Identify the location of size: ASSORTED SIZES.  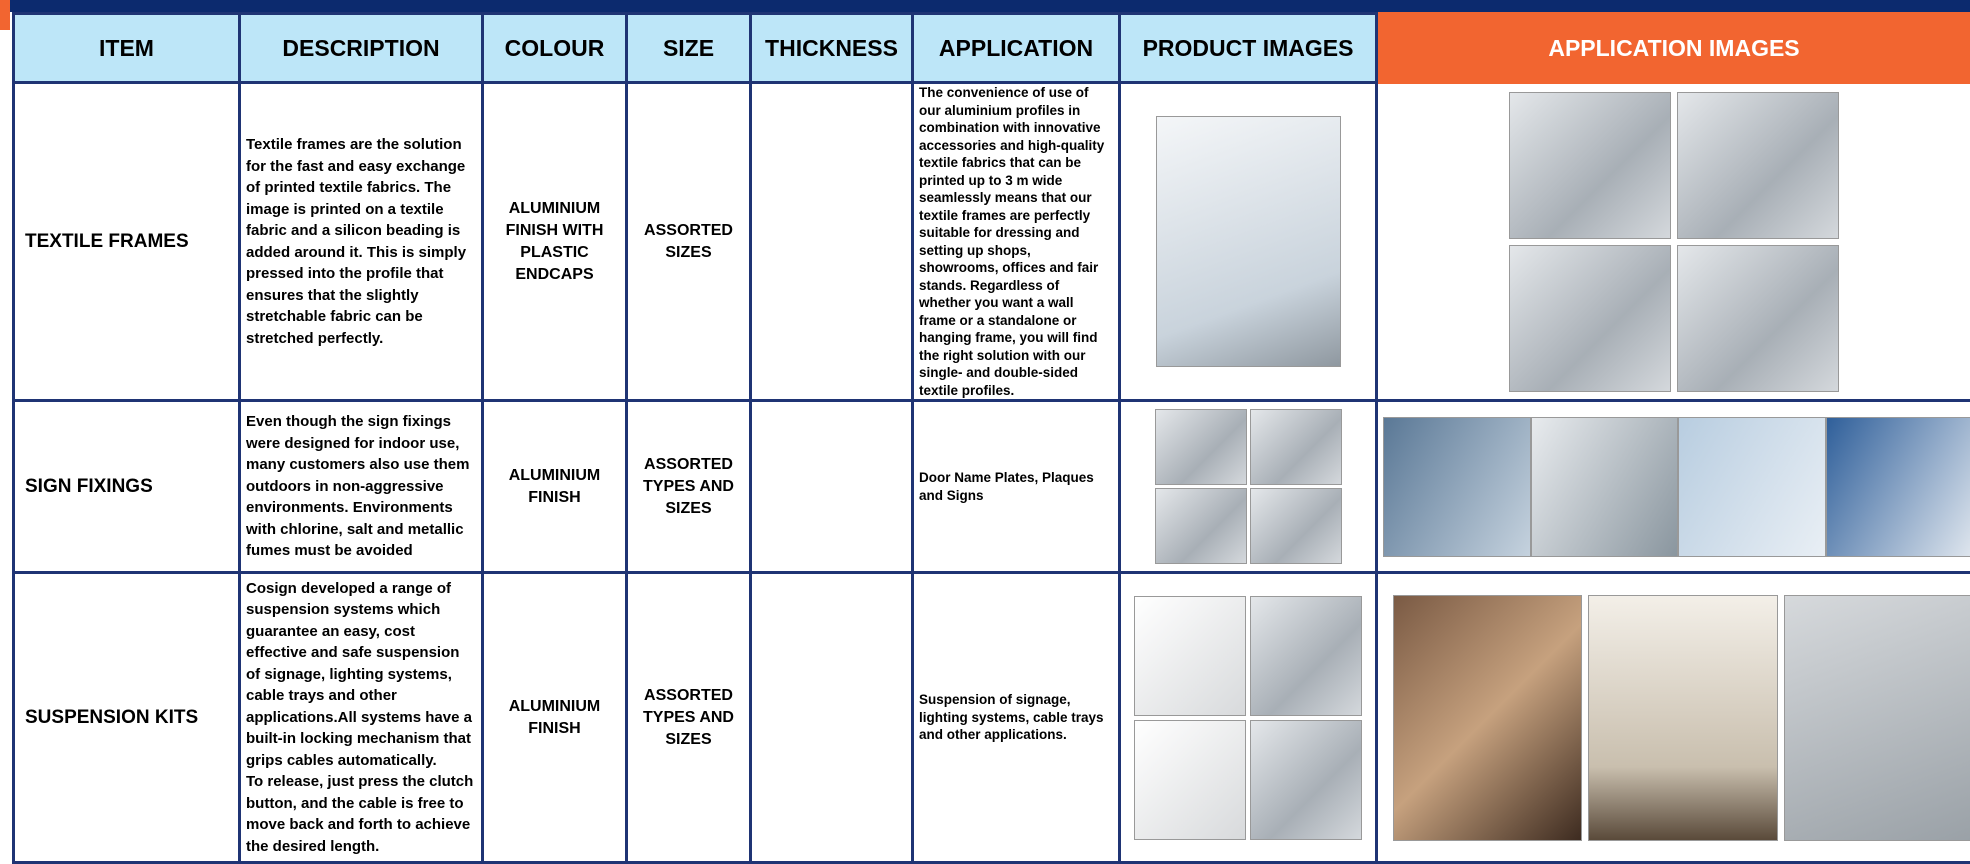
(689, 242).